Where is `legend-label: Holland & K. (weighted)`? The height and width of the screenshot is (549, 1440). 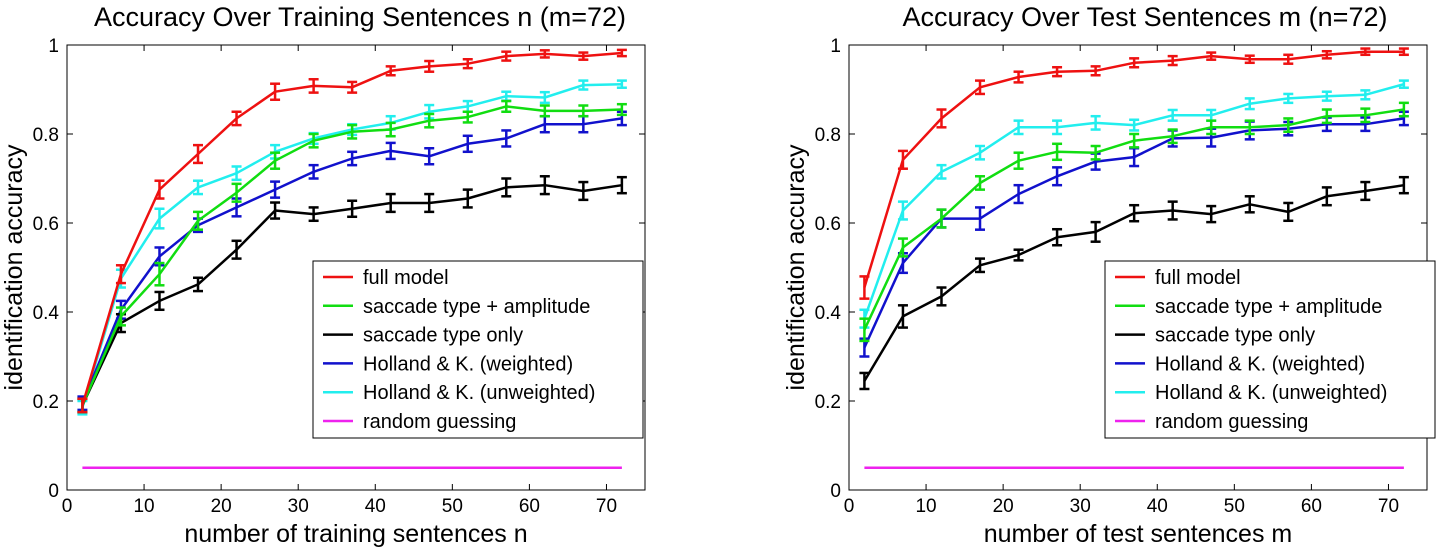 legend-label: Holland & K. (weighted) is located at coordinates (468, 364).